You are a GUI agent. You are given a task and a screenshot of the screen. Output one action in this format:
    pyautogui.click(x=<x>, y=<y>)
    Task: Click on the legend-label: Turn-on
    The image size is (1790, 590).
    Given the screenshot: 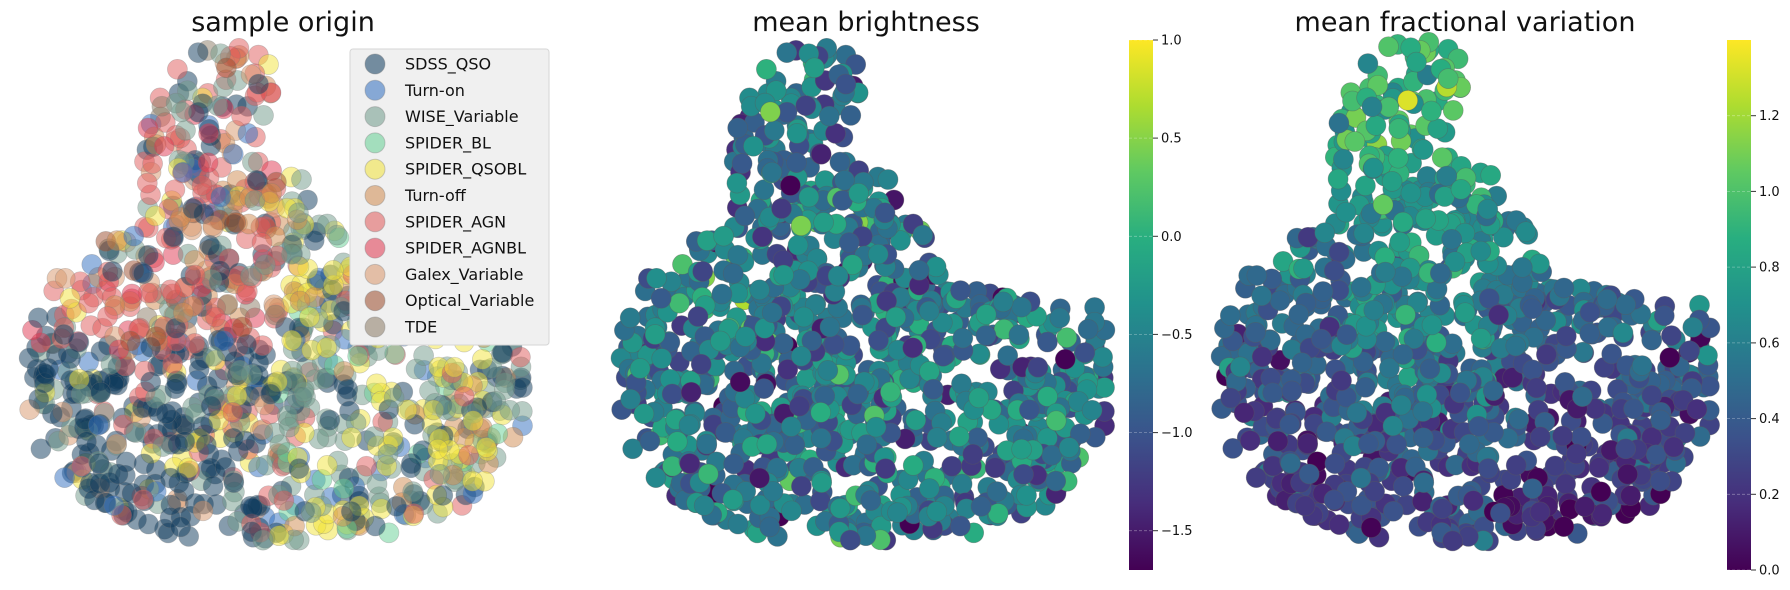 What is the action you would take?
    pyautogui.click(x=434, y=90)
    